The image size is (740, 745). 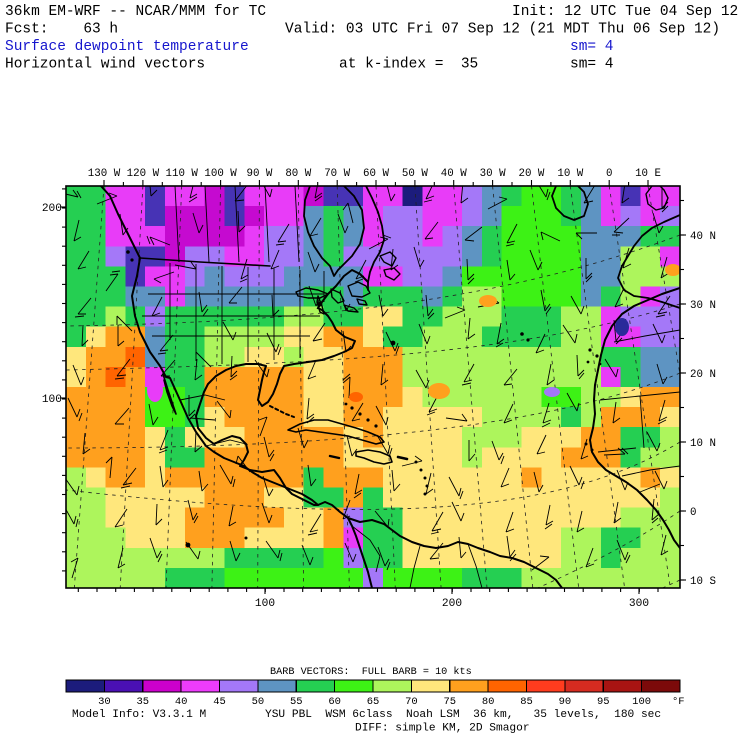 I want to click on svg-text: 30, so click(x=104, y=702).